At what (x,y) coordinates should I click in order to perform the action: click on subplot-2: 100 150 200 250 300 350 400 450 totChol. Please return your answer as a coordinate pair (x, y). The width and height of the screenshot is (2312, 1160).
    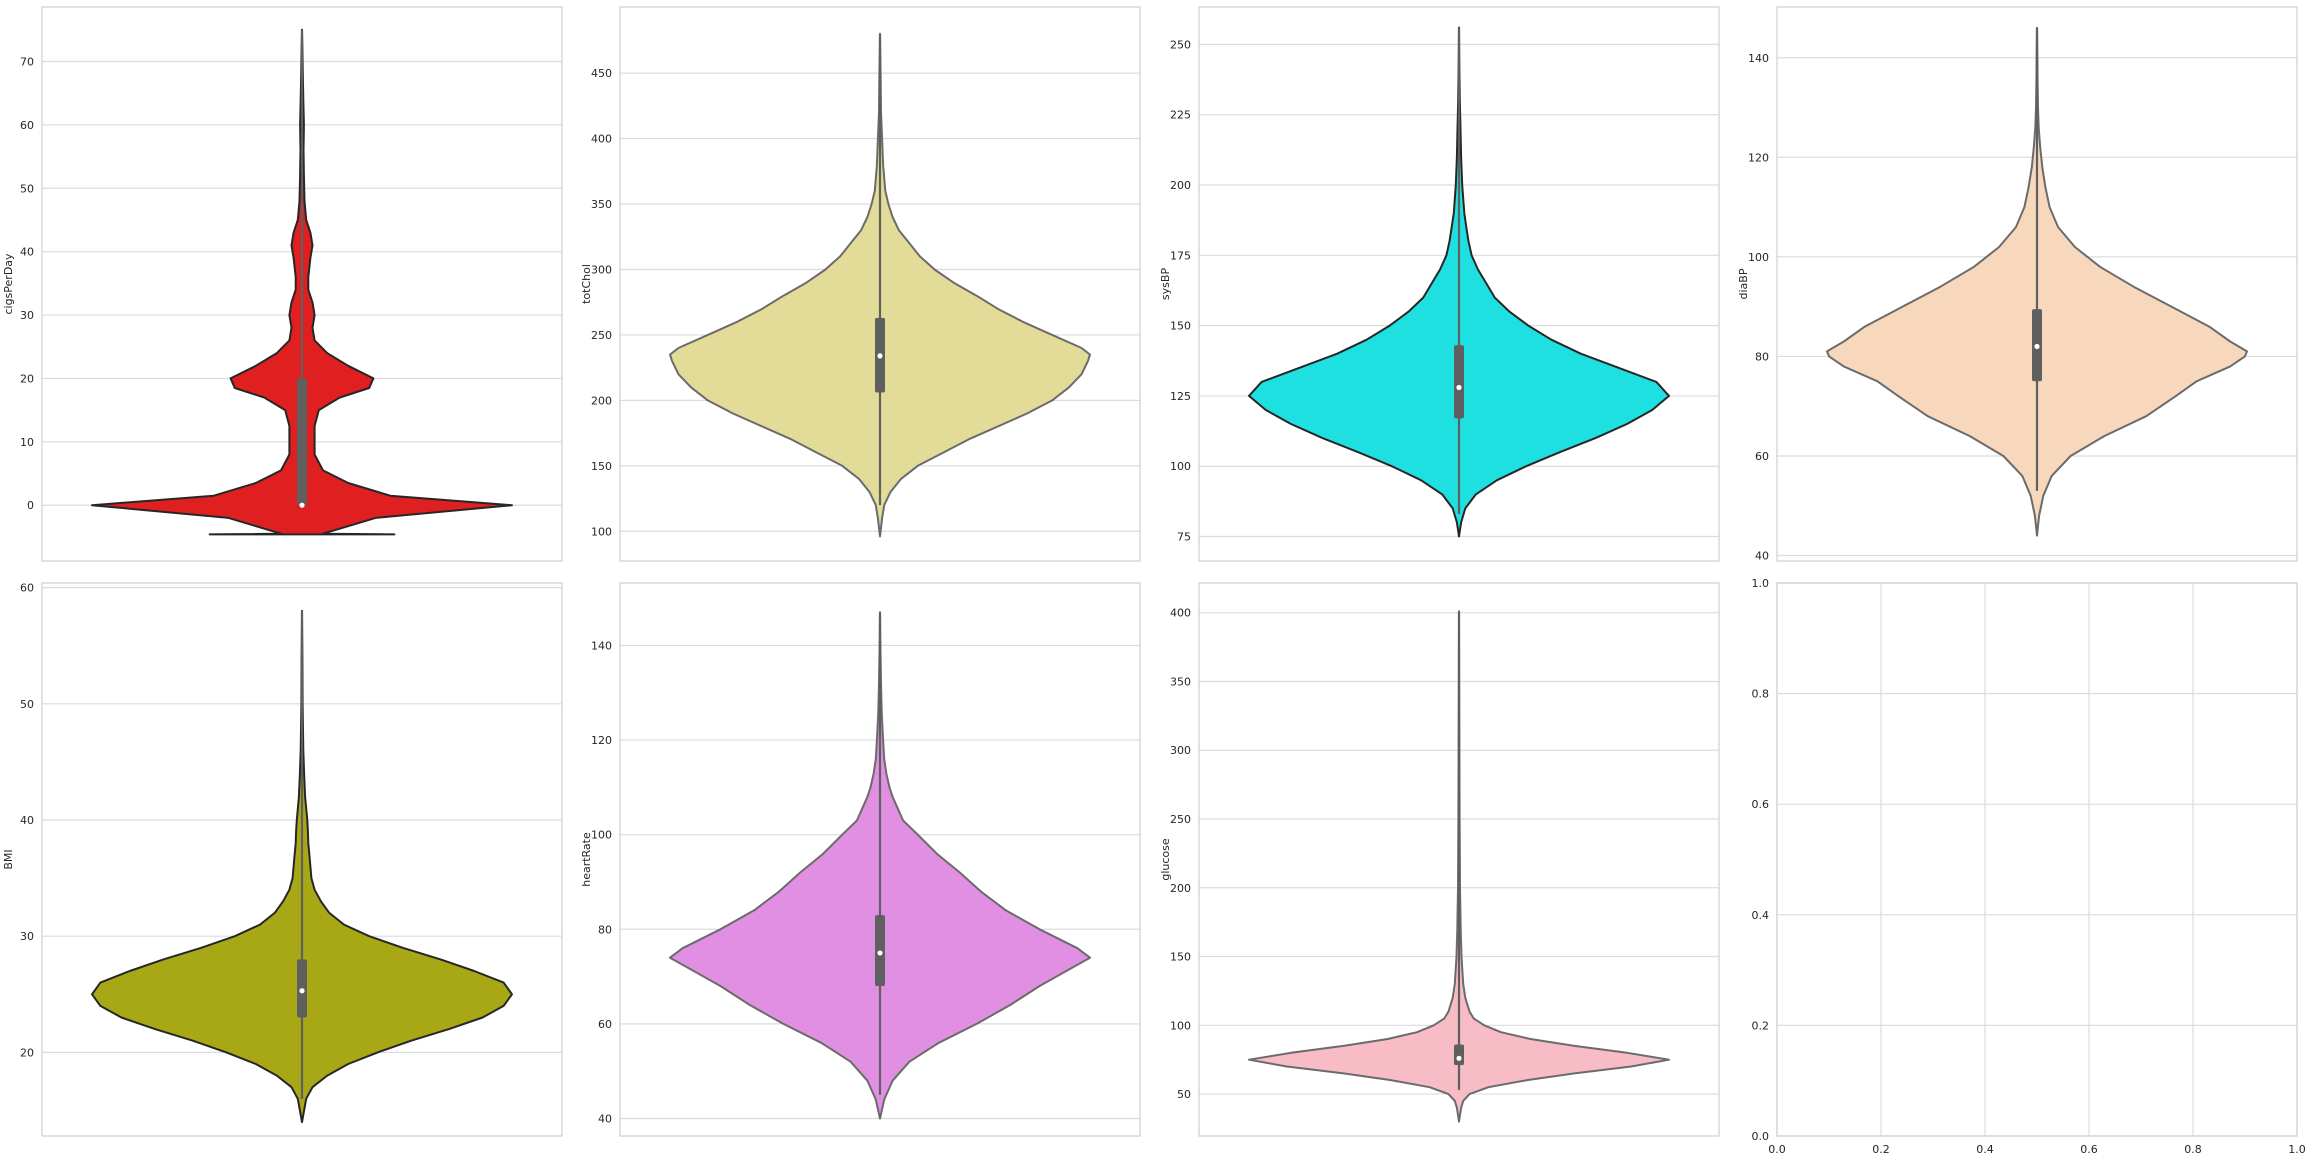
    Looking at the image, I should click on (860, 284).